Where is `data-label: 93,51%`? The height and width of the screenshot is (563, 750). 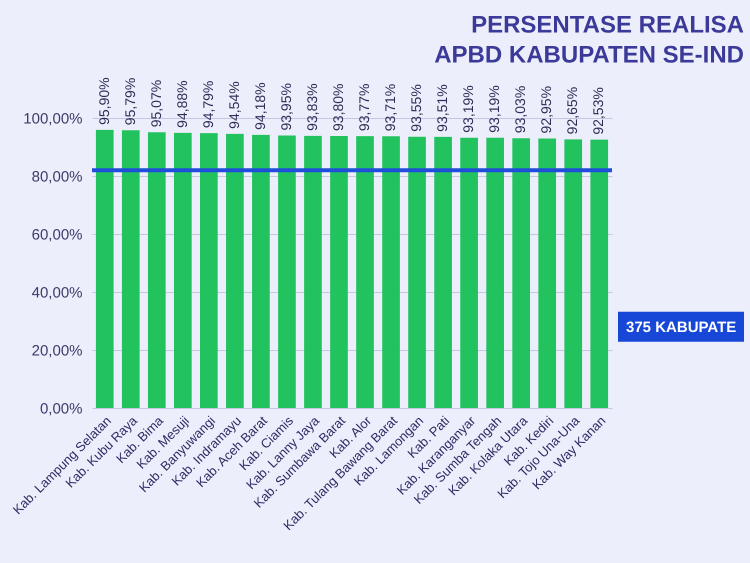
data-label: 93,51% is located at coordinates (442, 108).